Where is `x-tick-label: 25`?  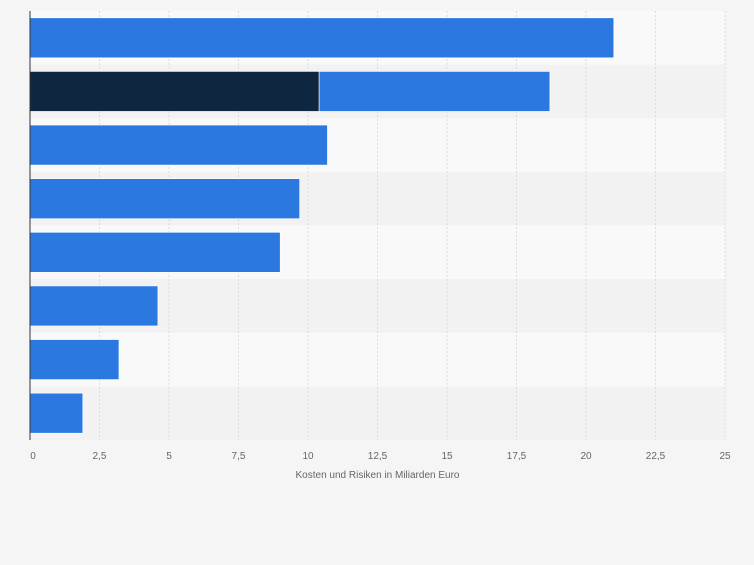 x-tick-label: 25 is located at coordinates (725, 456).